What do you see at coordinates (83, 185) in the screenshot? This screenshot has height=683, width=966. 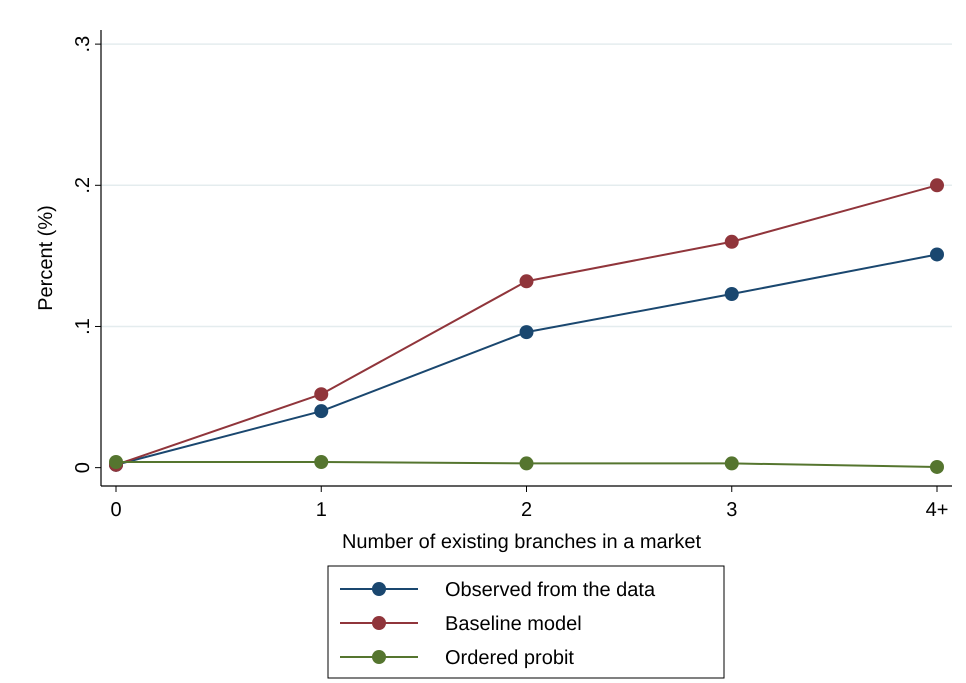 I see `y-tick-label: .2` at bounding box center [83, 185].